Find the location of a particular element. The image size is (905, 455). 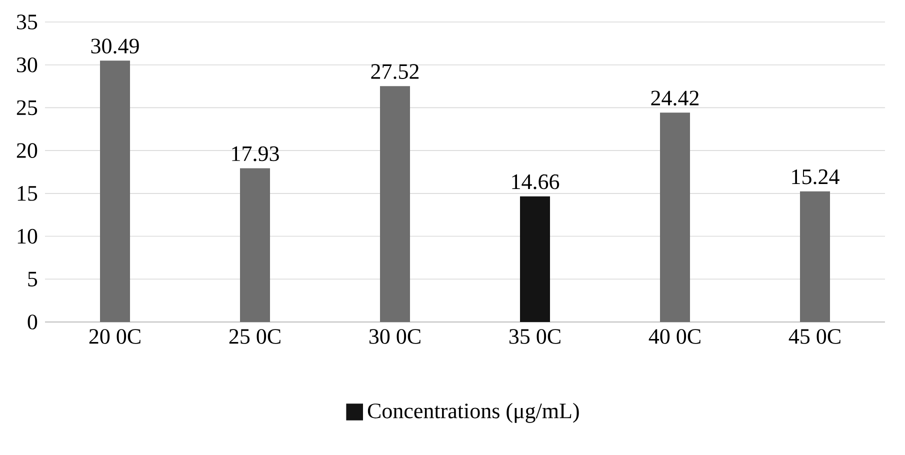

x-tick-label: 20 0C is located at coordinates (114, 336).